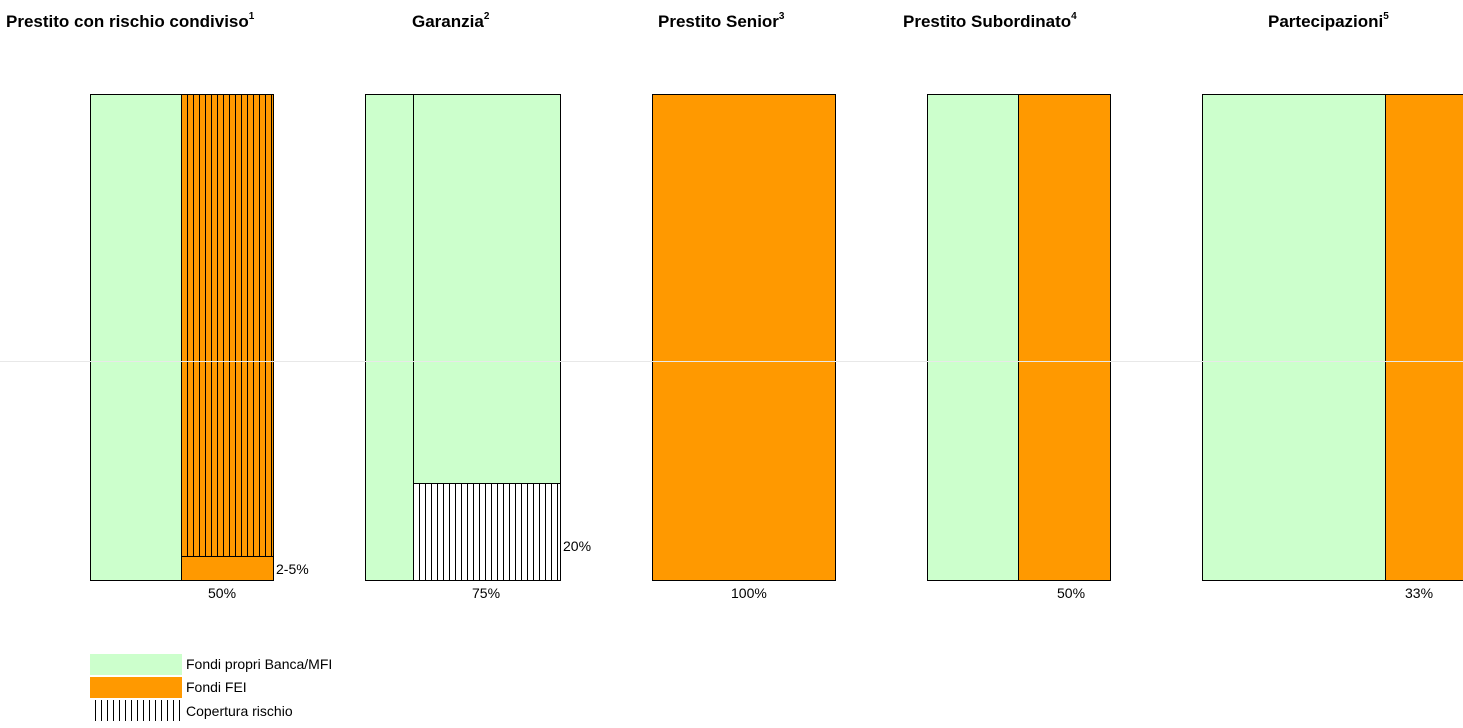  What do you see at coordinates (239, 711) in the screenshot?
I see `legend-label-risk-coverage: Copertura rischio` at bounding box center [239, 711].